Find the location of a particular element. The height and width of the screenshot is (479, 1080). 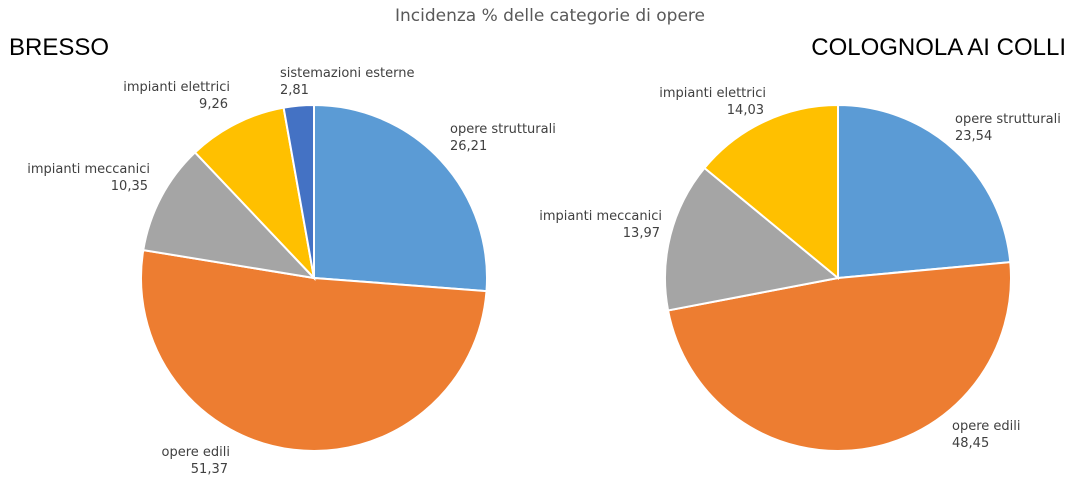

slice-value-impianti-elettrici: 14,03 is located at coordinates (745, 110).